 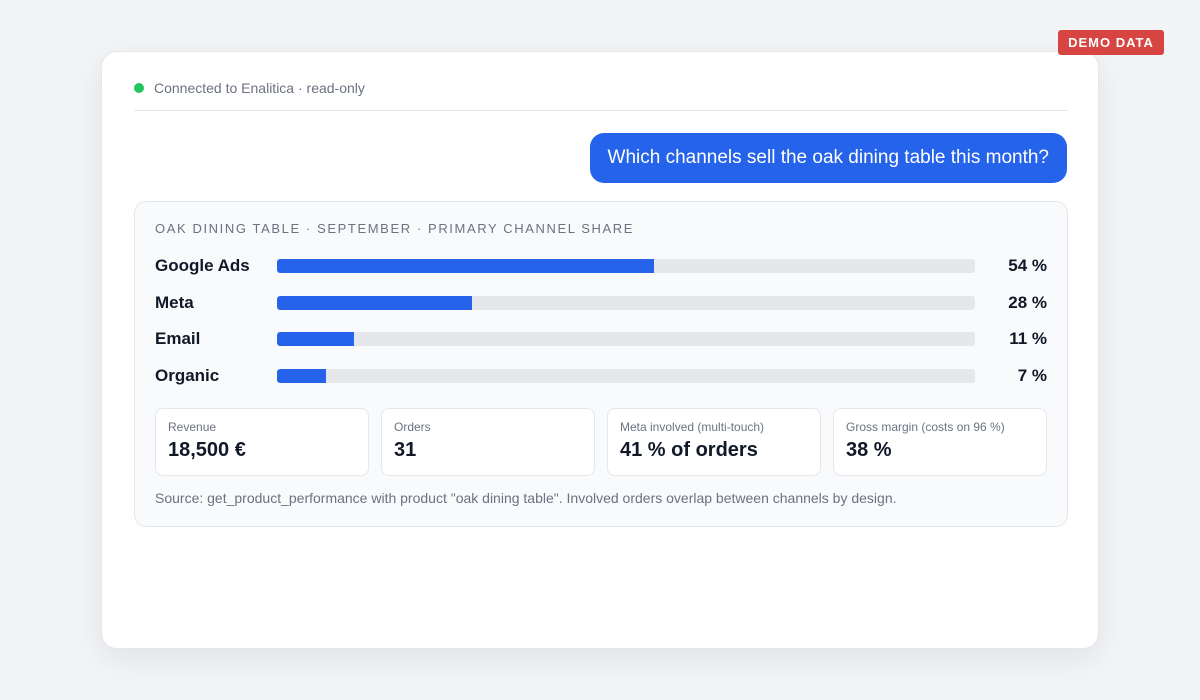 What do you see at coordinates (187, 375) in the screenshot?
I see `bar-label: Organic` at bounding box center [187, 375].